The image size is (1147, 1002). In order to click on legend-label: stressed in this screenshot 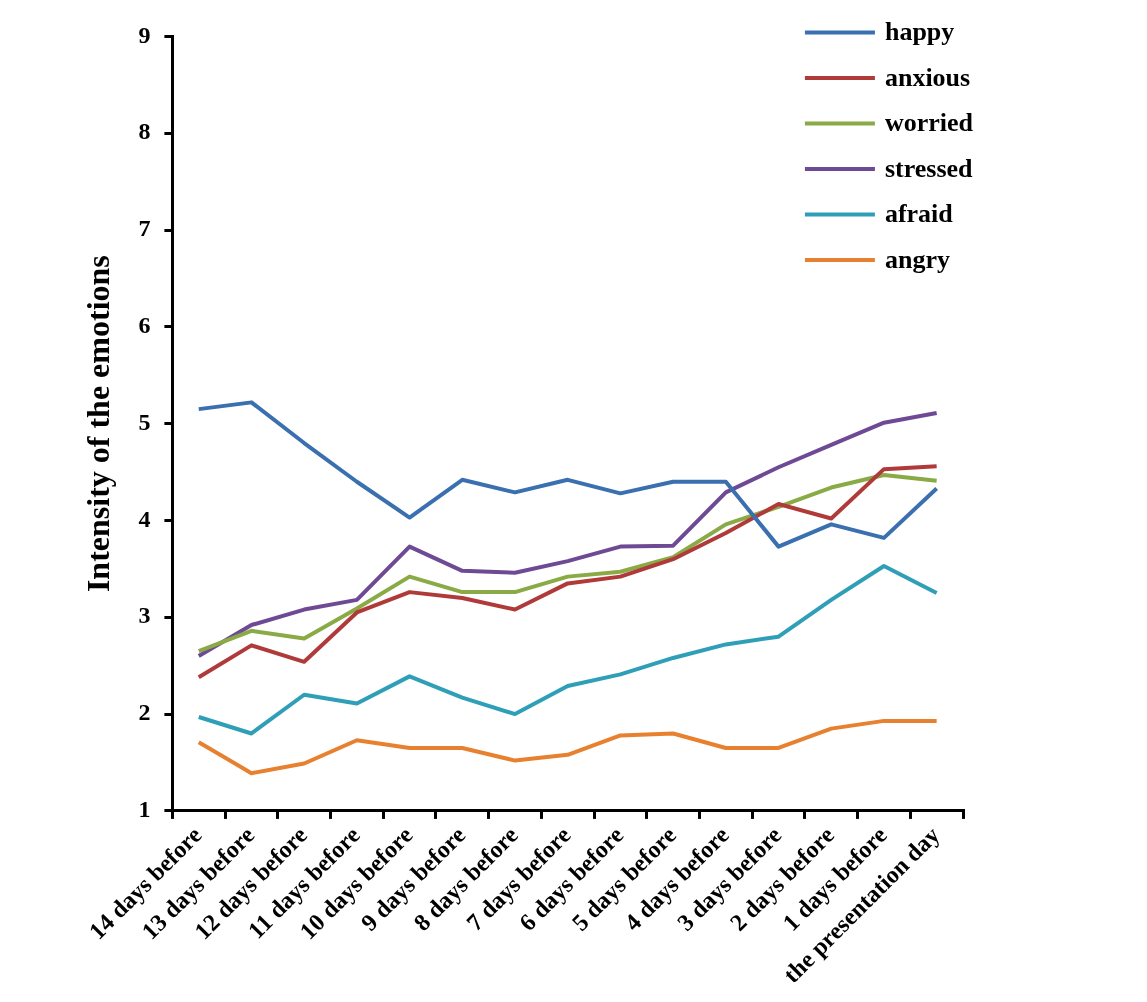, I will do `click(929, 168)`.